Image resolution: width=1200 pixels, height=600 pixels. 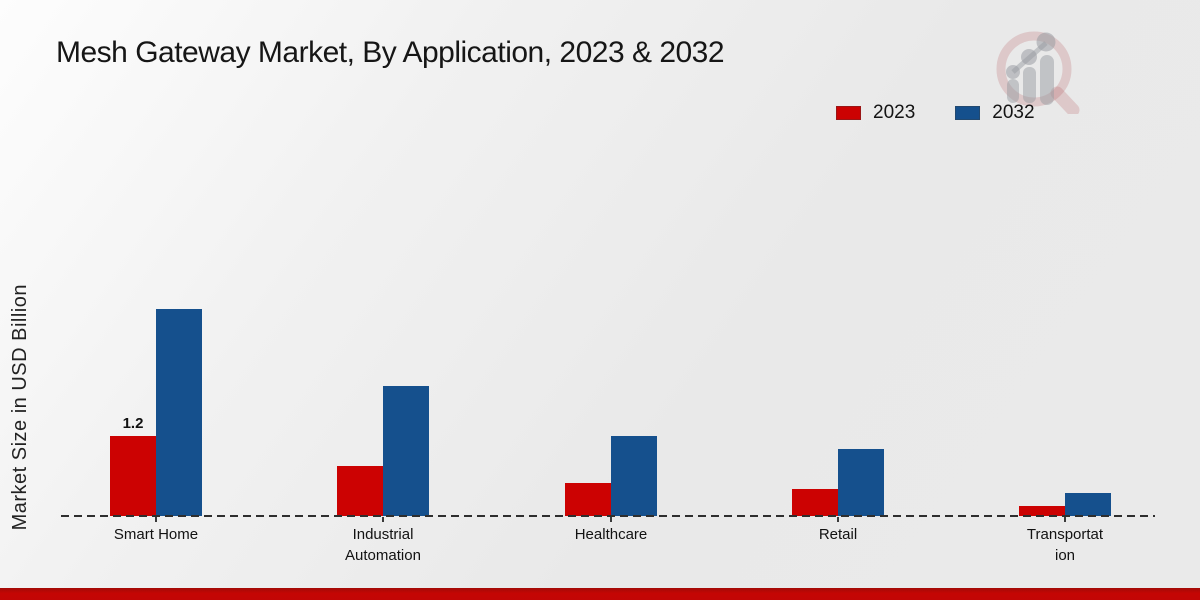 I want to click on legend-label-2023: 2023, so click(x=894, y=112).